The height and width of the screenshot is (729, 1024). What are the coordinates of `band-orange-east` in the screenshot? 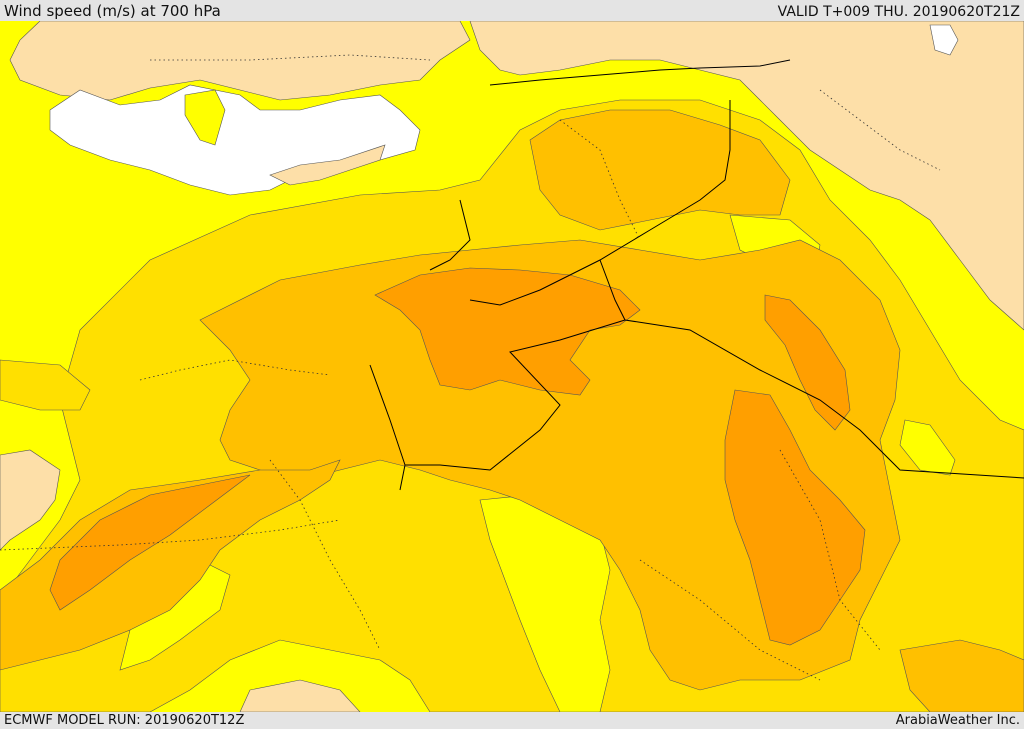 It's located at (807, 362).